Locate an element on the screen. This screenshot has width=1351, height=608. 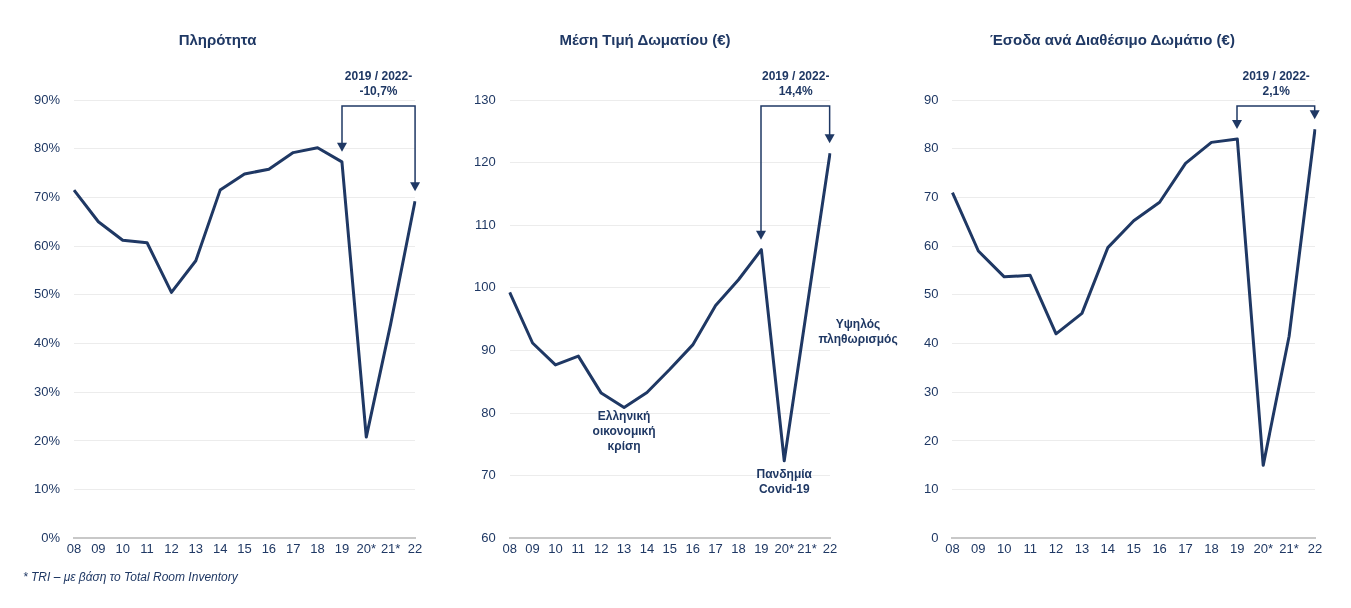
y-tick-label: 20% is located at coordinates (47, 440).